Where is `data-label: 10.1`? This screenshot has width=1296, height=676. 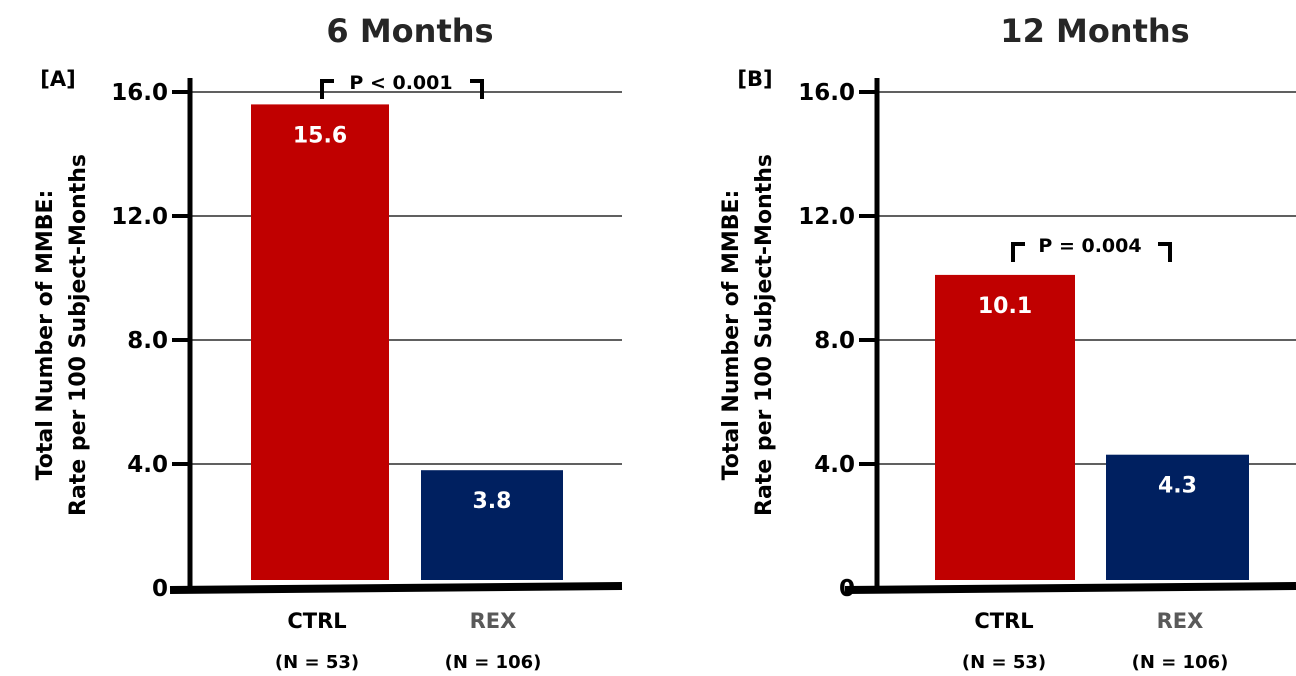
data-label: 10.1 is located at coordinates (1005, 306).